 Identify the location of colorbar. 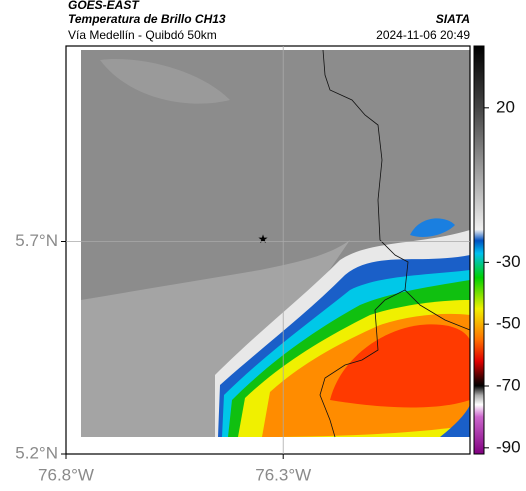
(479, 250).